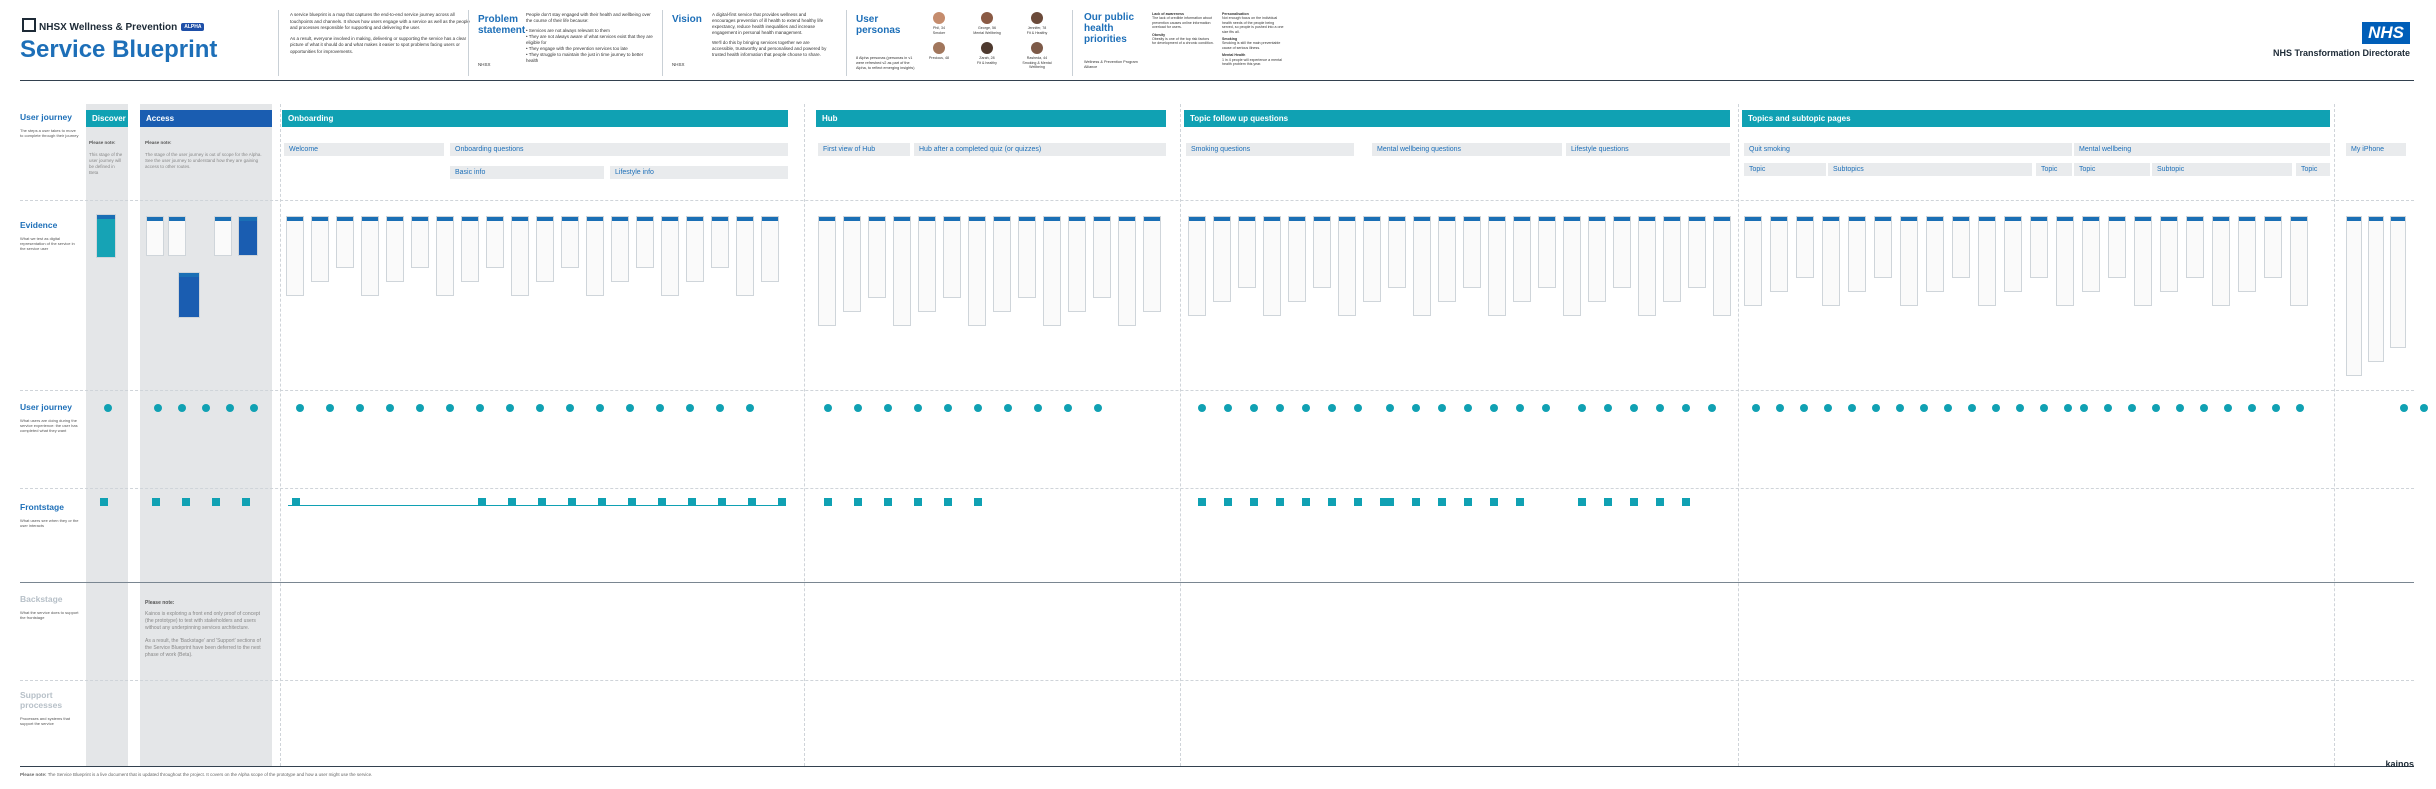 This screenshot has width=2436, height=789. I want to click on header-divider, so click(468, 43).